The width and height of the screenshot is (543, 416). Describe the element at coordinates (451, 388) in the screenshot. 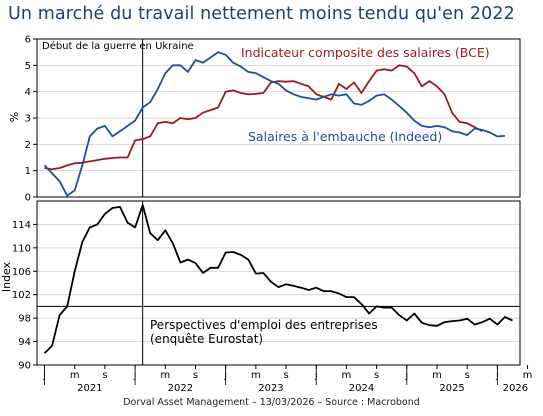

I see `year-label: 2025` at that location.